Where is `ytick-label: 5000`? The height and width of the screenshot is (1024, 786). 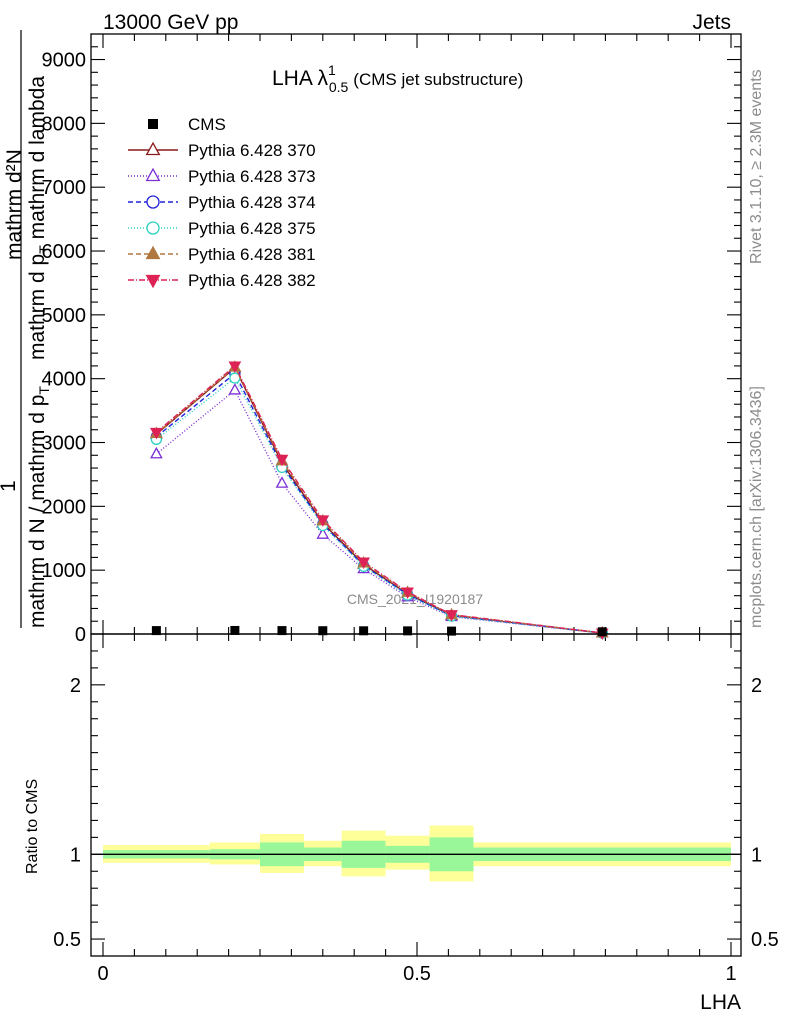 ytick-label: 5000 is located at coordinates (64, 316).